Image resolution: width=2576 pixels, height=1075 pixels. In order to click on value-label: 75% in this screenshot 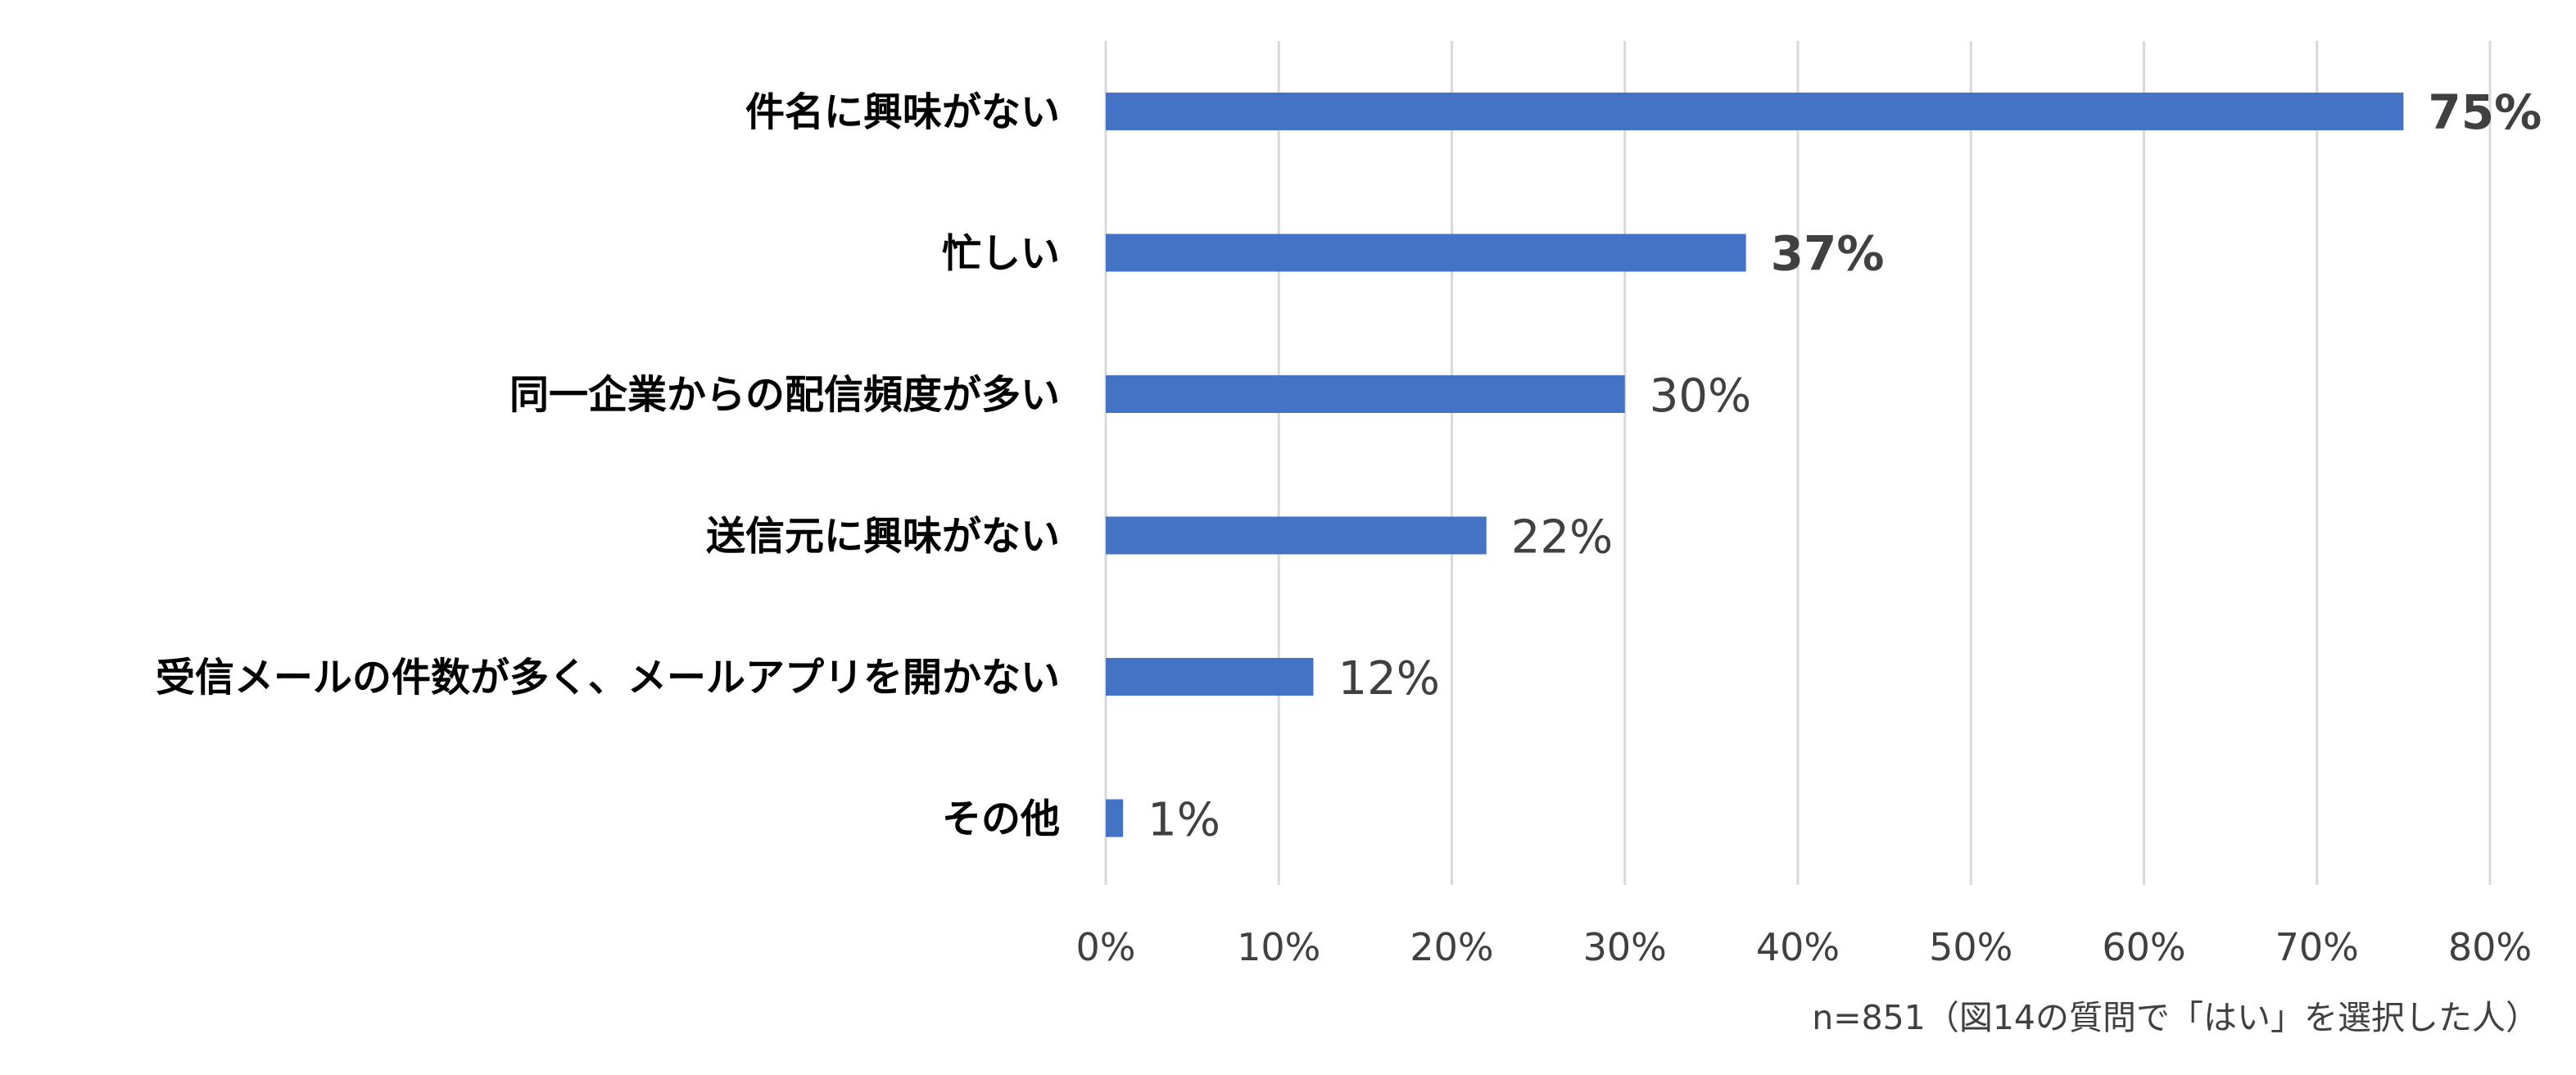, I will do `click(2485, 112)`.